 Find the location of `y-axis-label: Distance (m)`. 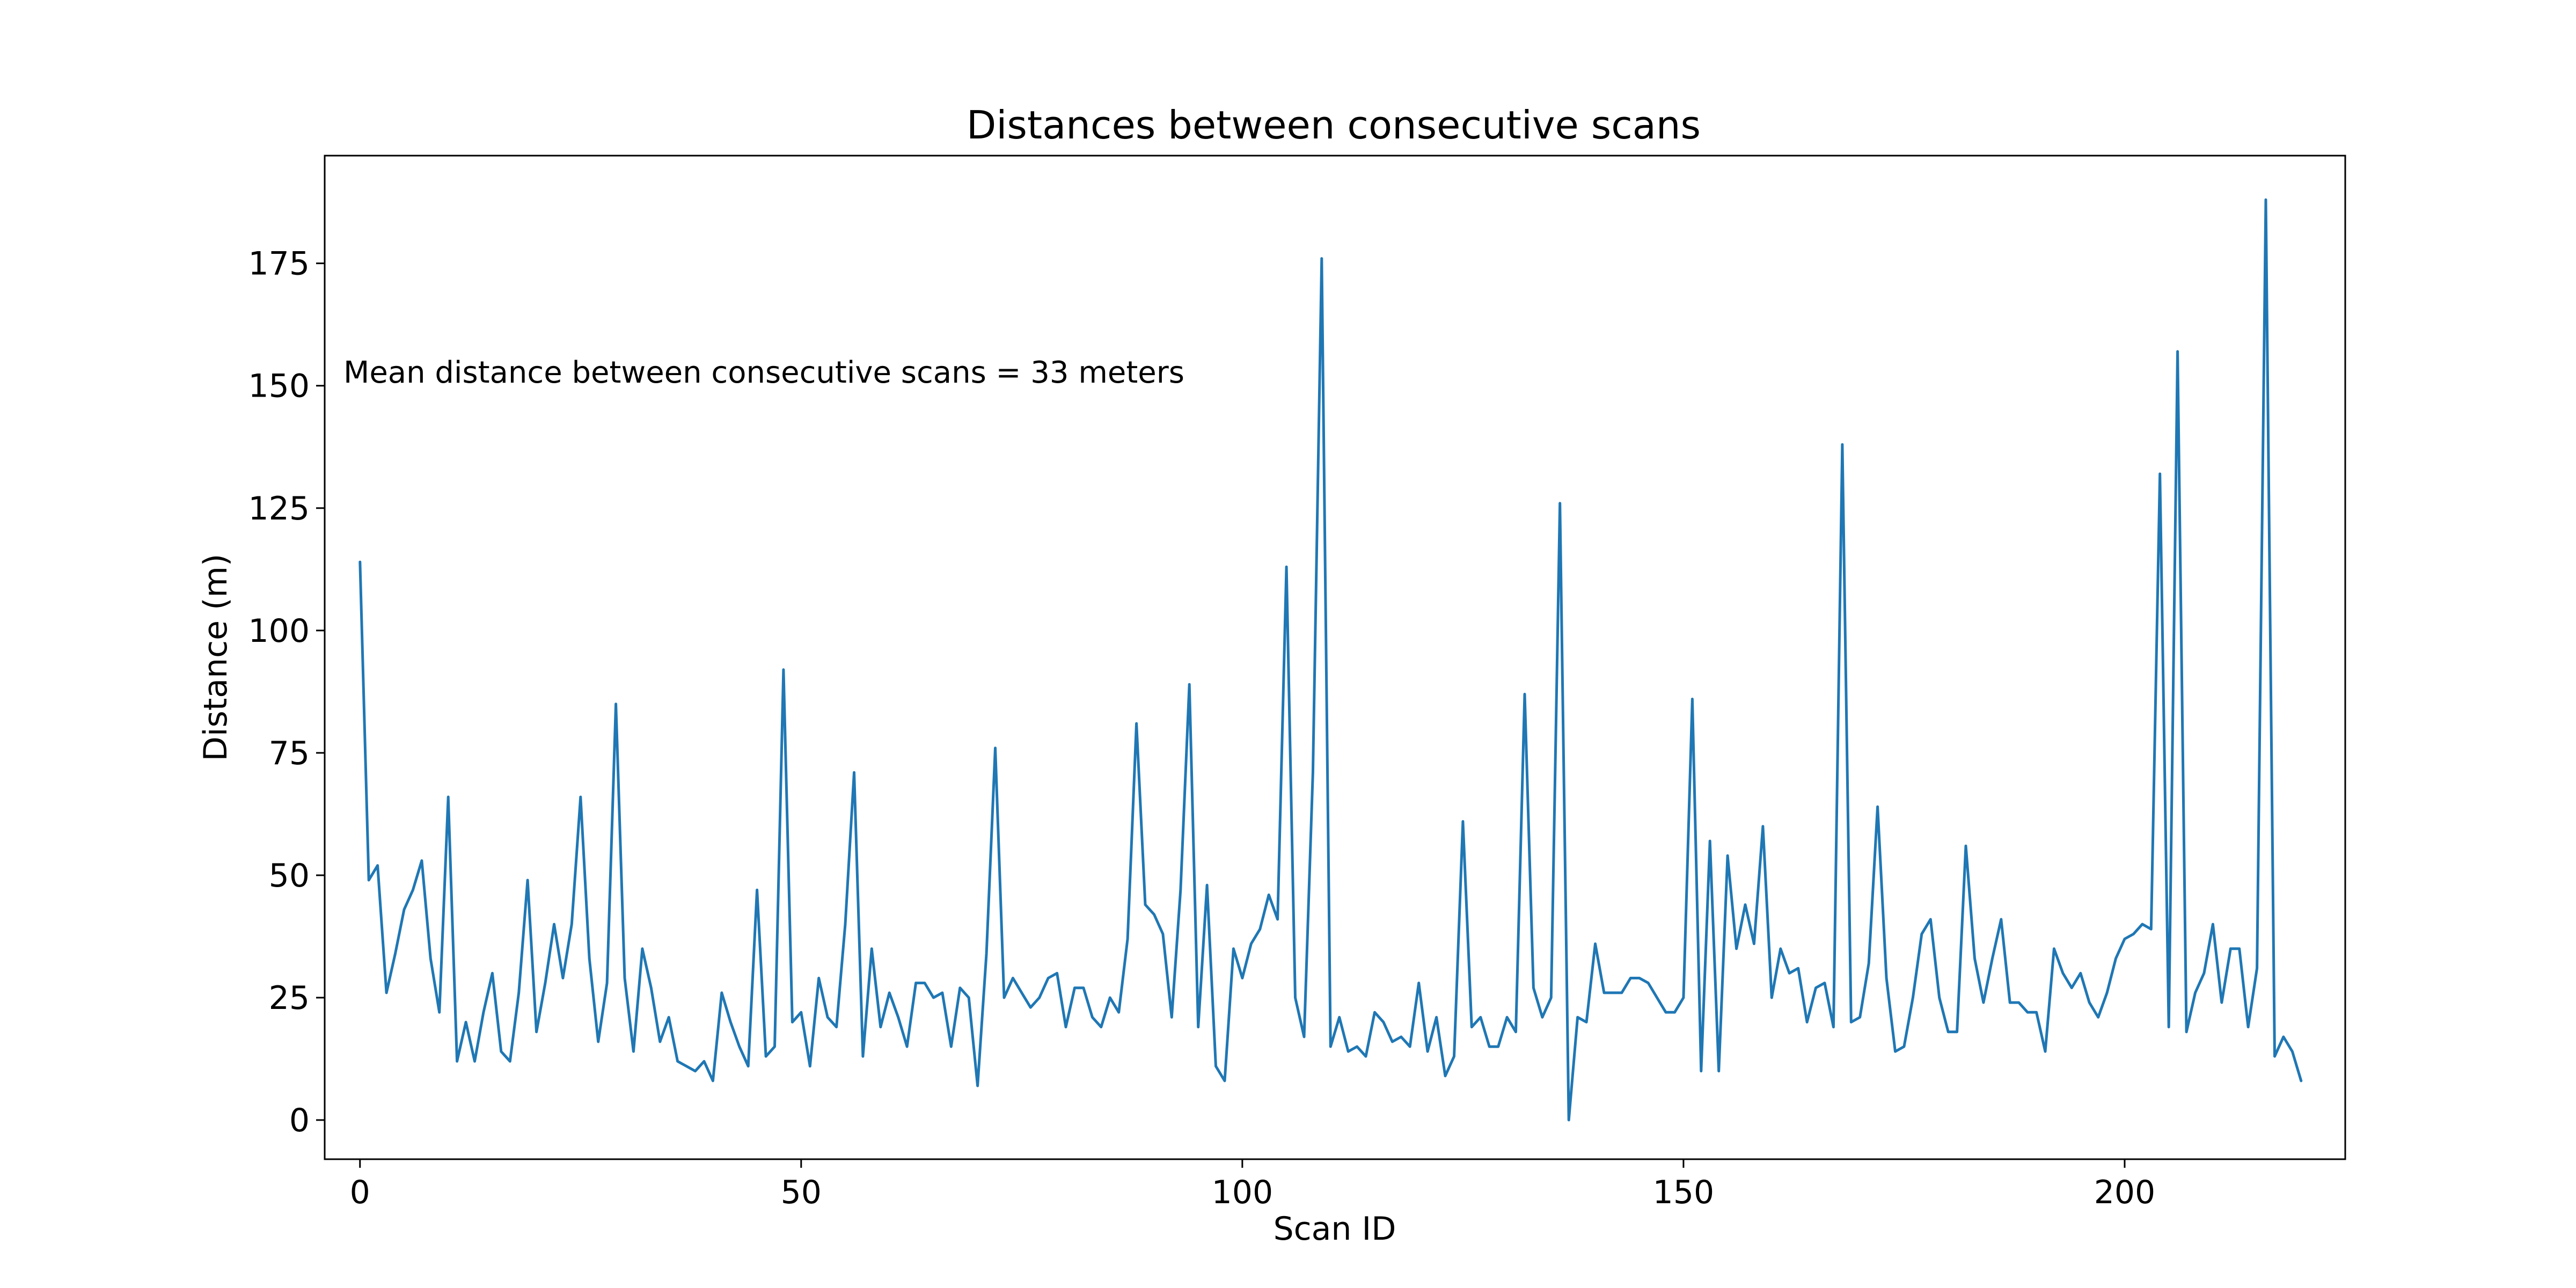

y-axis-label: Distance (m) is located at coordinates (216, 658).